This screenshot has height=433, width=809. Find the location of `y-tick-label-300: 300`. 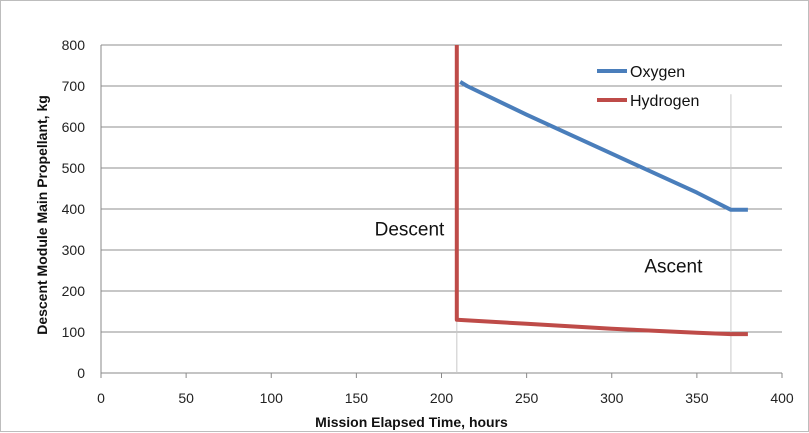

y-tick-label-300: 300 is located at coordinates (74, 250).